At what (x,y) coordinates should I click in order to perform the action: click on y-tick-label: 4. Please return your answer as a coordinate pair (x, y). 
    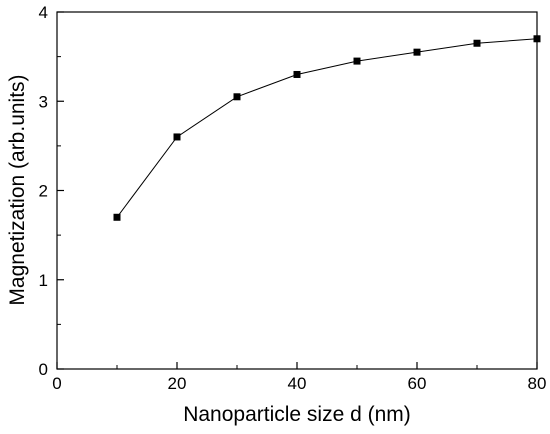
    Looking at the image, I should click on (43, 12).